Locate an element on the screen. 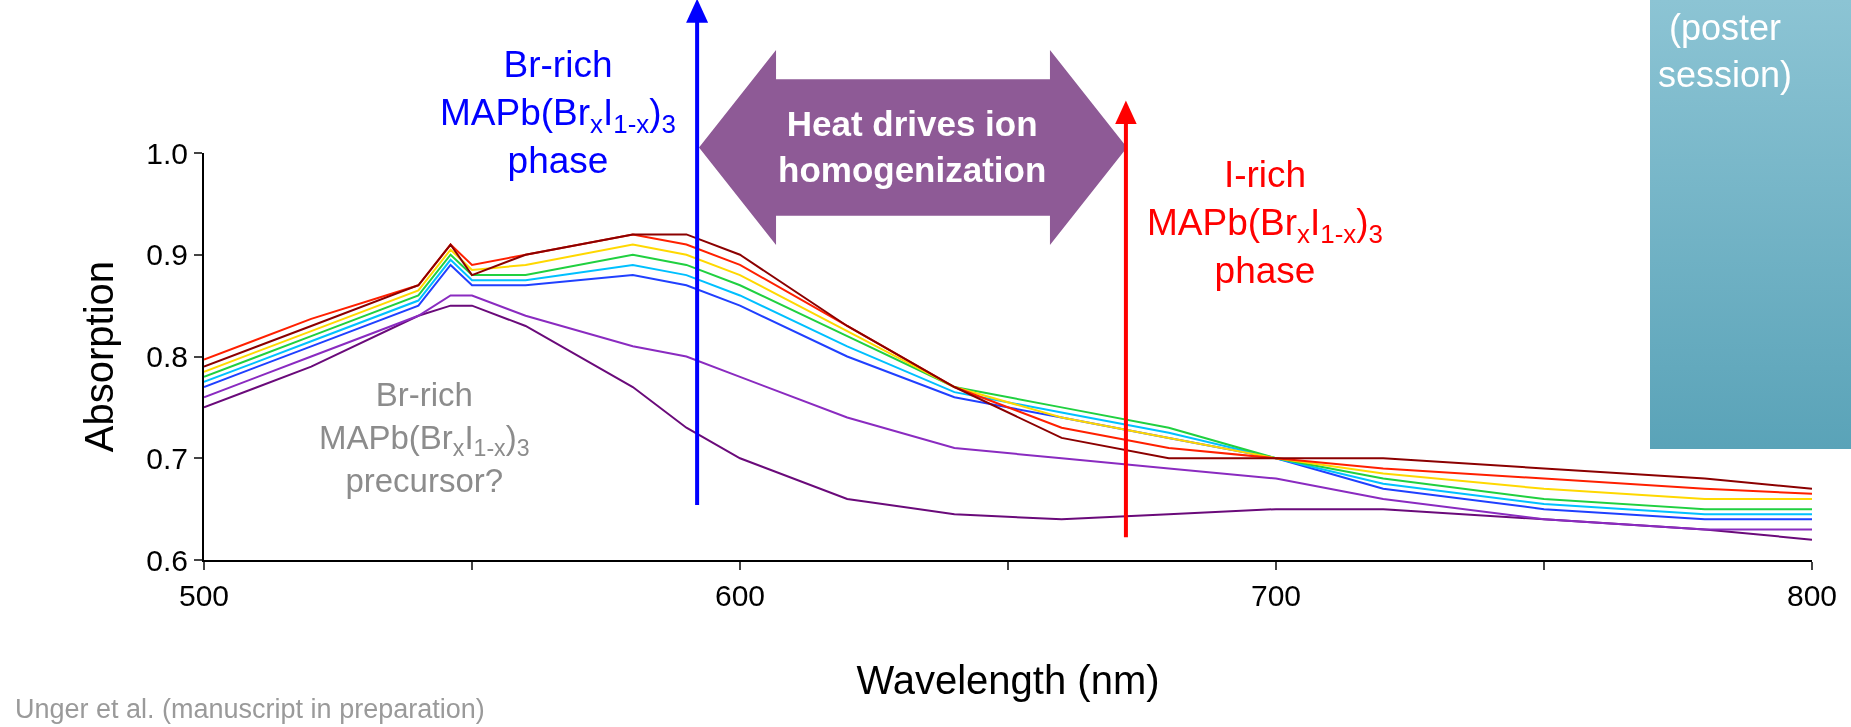  x-tick-label: 600 is located at coordinates (740, 595).